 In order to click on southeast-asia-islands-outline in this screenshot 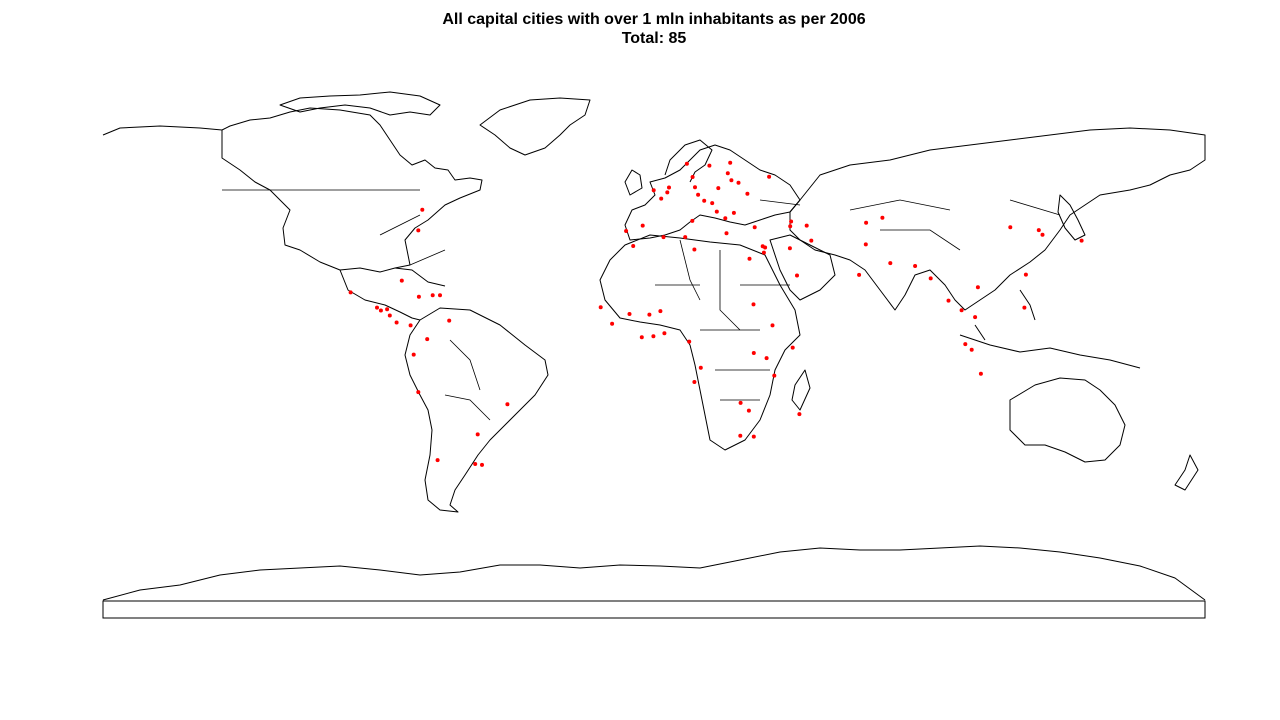, I will do `click(1050, 329)`.